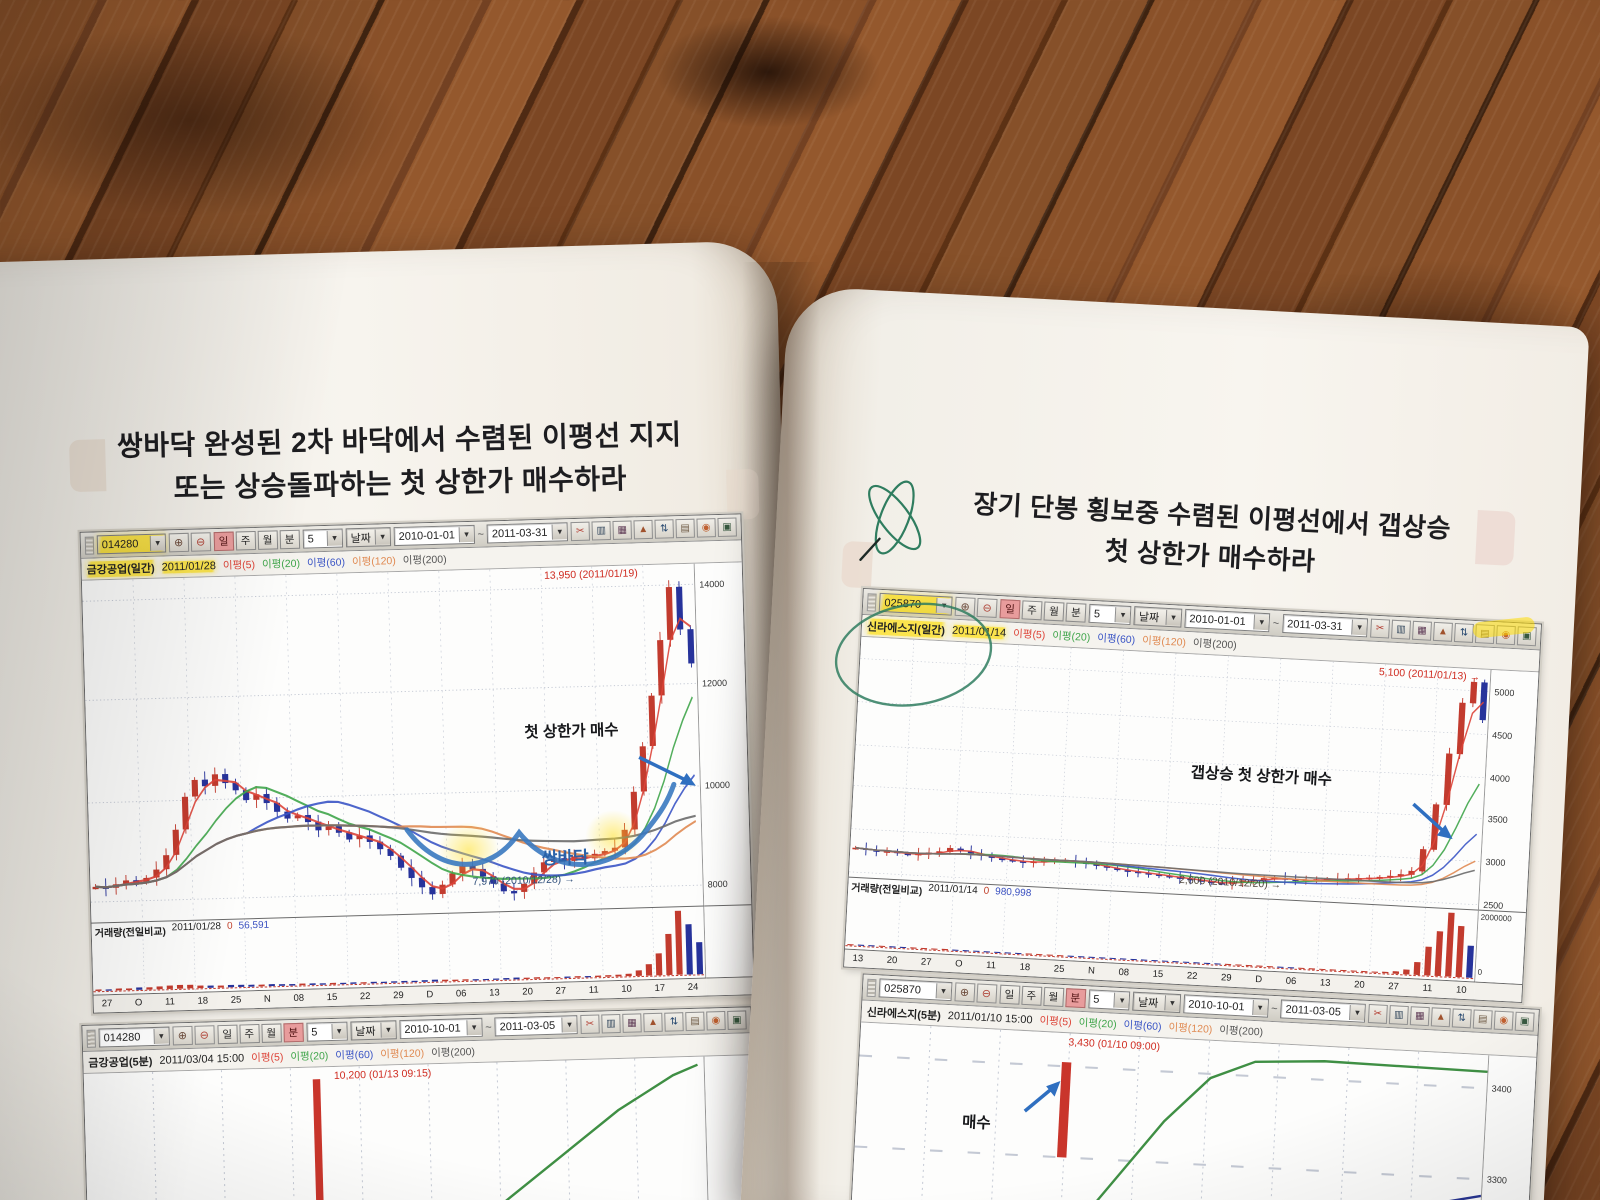 Image resolution: width=1600 pixels, height=1200 pixels. What do you see at coordinates (1071, 636) in the screenshot?
I see `ma20-label: 이평(20)` at bounding box center [1071, 636].